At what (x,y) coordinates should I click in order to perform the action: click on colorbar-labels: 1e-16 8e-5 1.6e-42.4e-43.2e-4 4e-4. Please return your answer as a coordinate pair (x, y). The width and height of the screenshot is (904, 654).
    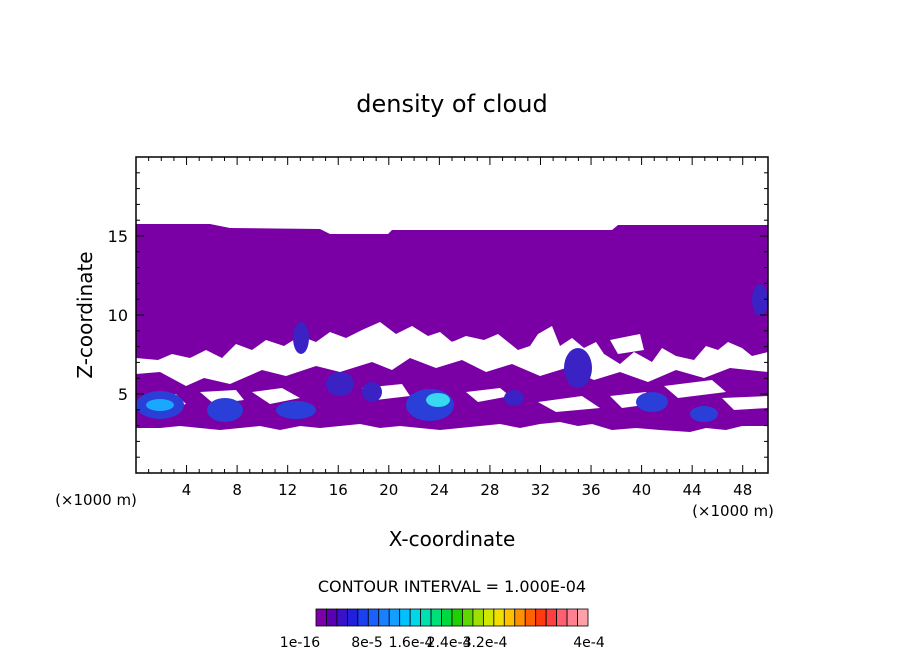
    Looking at the image, I should click on (442, 643).